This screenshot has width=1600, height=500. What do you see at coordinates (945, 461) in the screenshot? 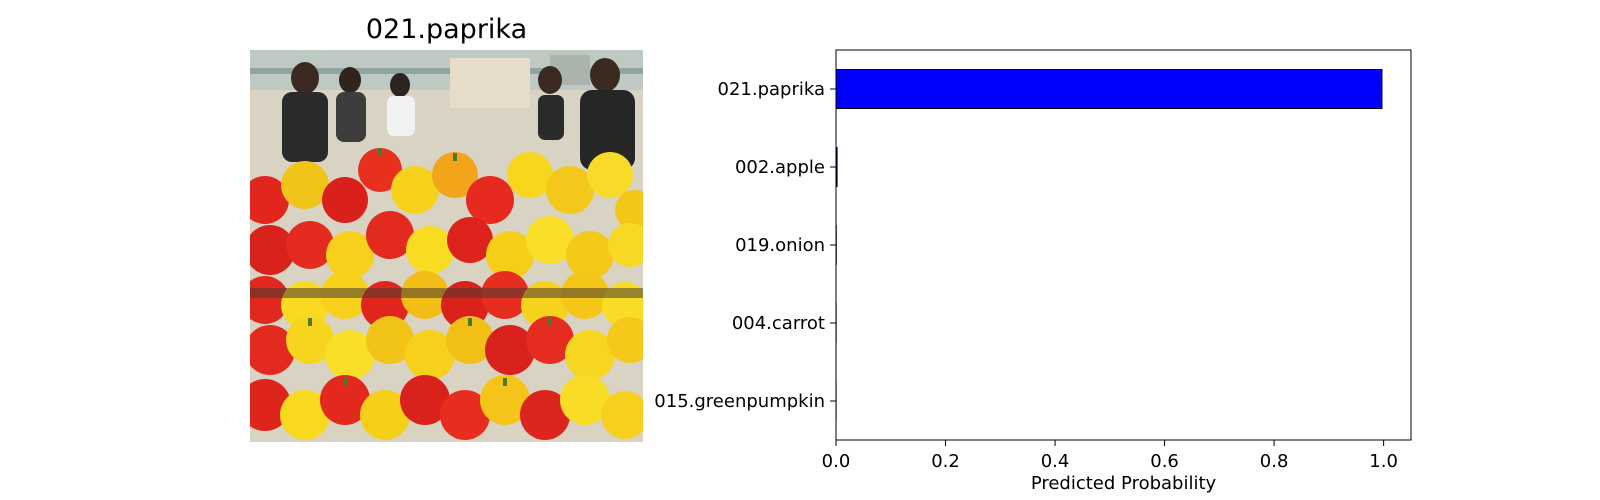
I see `x-tick-label: 0.2` at bounding box center [945, 461].